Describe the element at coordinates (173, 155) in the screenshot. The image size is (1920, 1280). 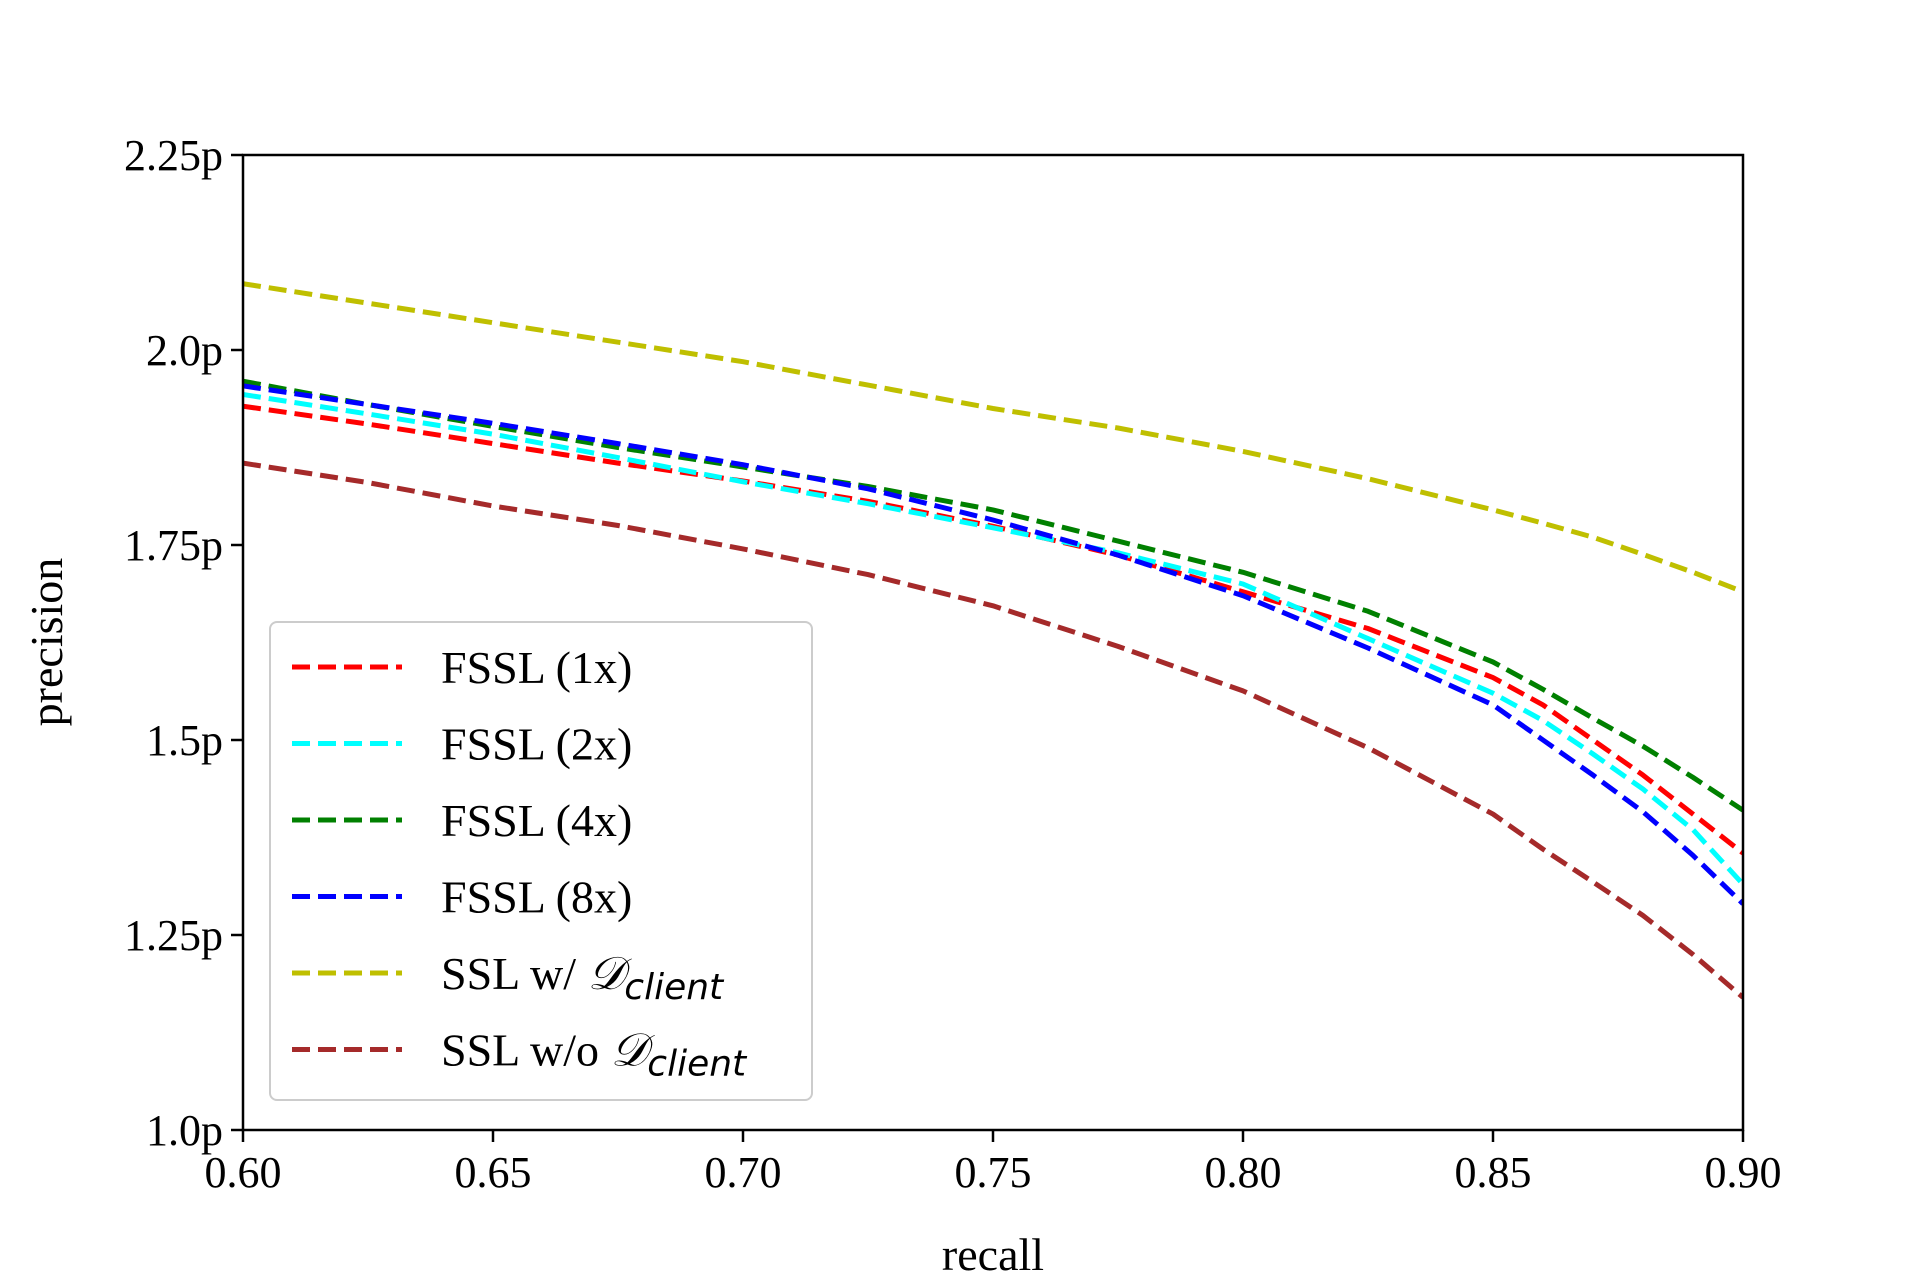
I see `y-tick-label: 2.25p` at that location.